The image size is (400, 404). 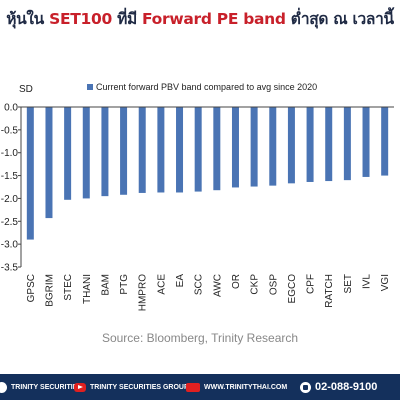 I want to click on y-axis-label: SD, so click(x=26, y=89).